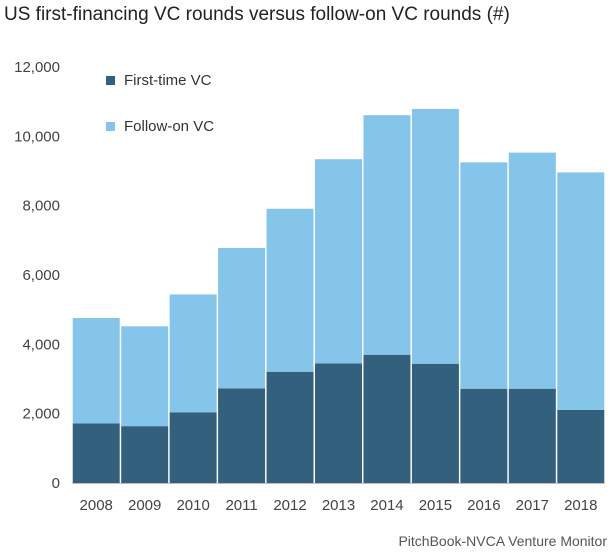 The image size is (615, 553). What do you see at coordinates (483, 505) in the screenshot?
I see `x-tick-label: 2016` at bounding box center [483, 505].